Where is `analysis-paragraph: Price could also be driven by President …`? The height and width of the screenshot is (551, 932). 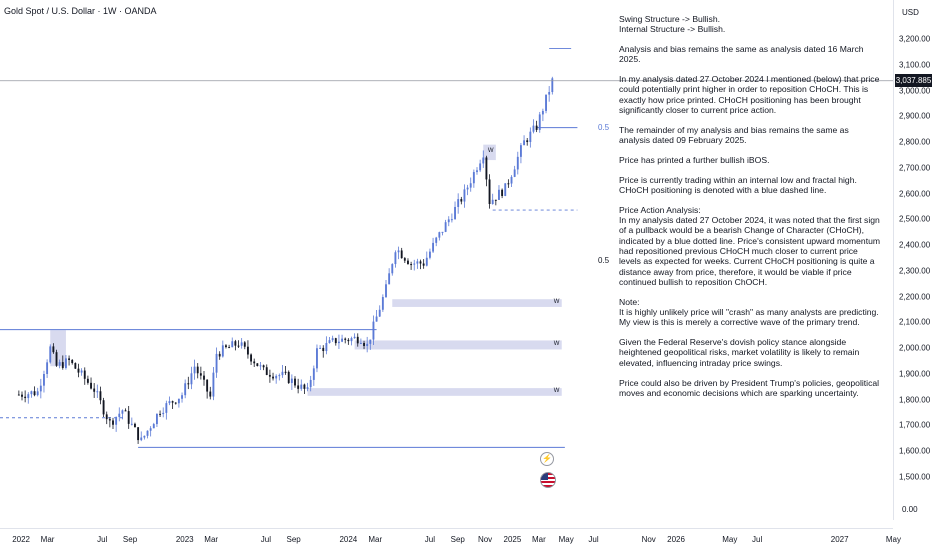 analysis-paragraph: Price could also be driven by President … is located at coordinates (749, 387).